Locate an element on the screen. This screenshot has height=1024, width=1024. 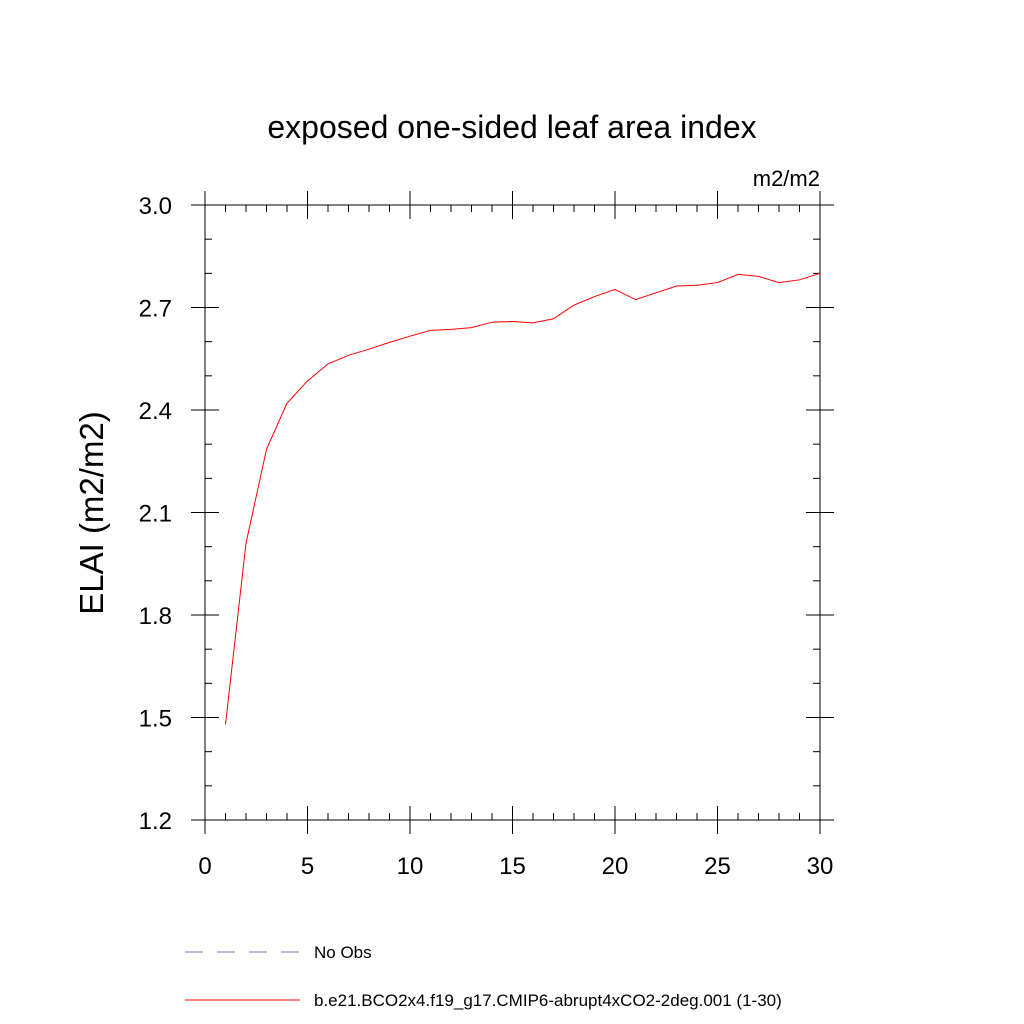
y-tick-label: 3.0 is located at coordinates (155, 206).